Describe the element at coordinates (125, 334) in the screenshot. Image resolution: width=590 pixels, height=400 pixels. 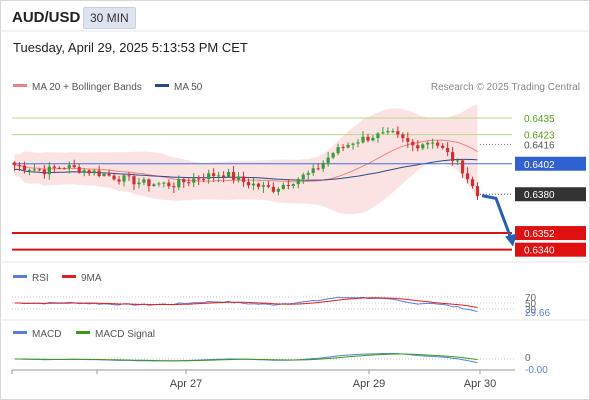
I see `legend-label-macd-signal: MACD Signal` at that location.